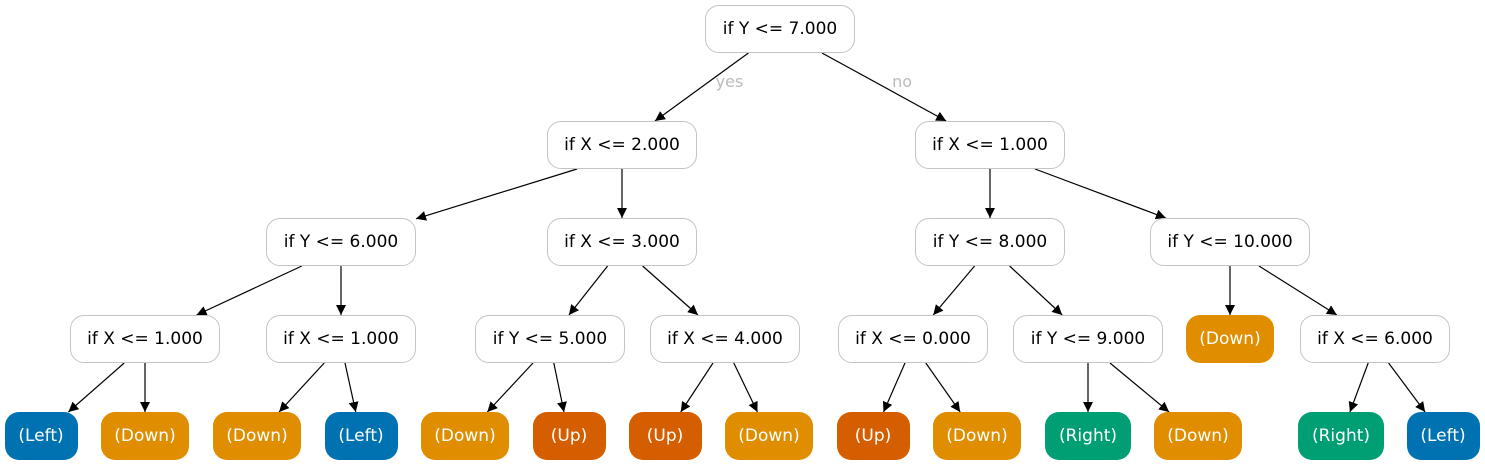 Image resolution: width=1485 pixels, height=467 pixels. I want to click on edge-n2-n6, so click(1100, 194).